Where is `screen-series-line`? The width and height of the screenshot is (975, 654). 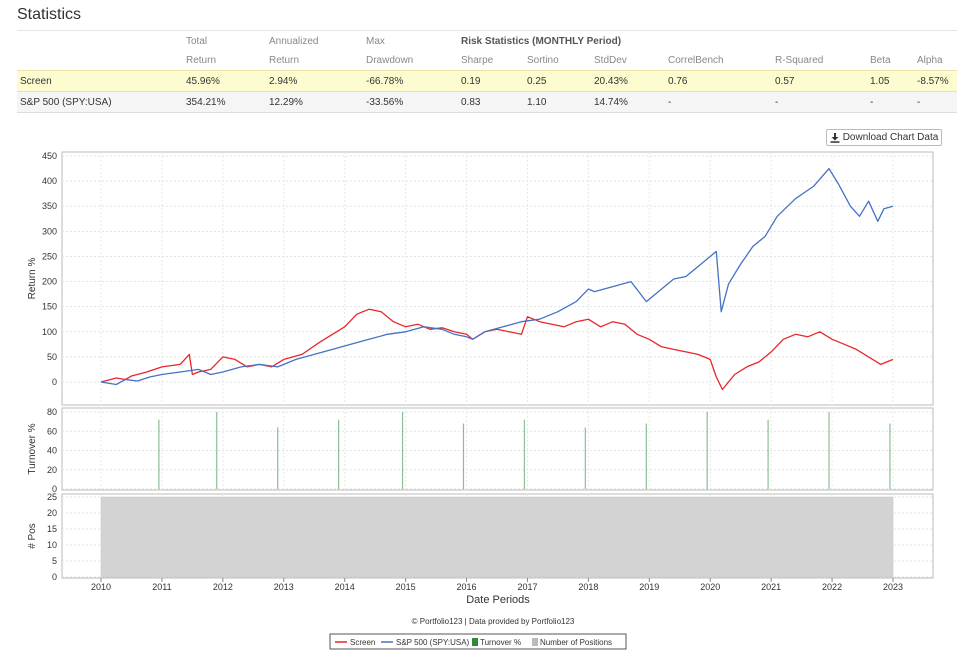
screen-series-line is located at coordinates (497, 349).